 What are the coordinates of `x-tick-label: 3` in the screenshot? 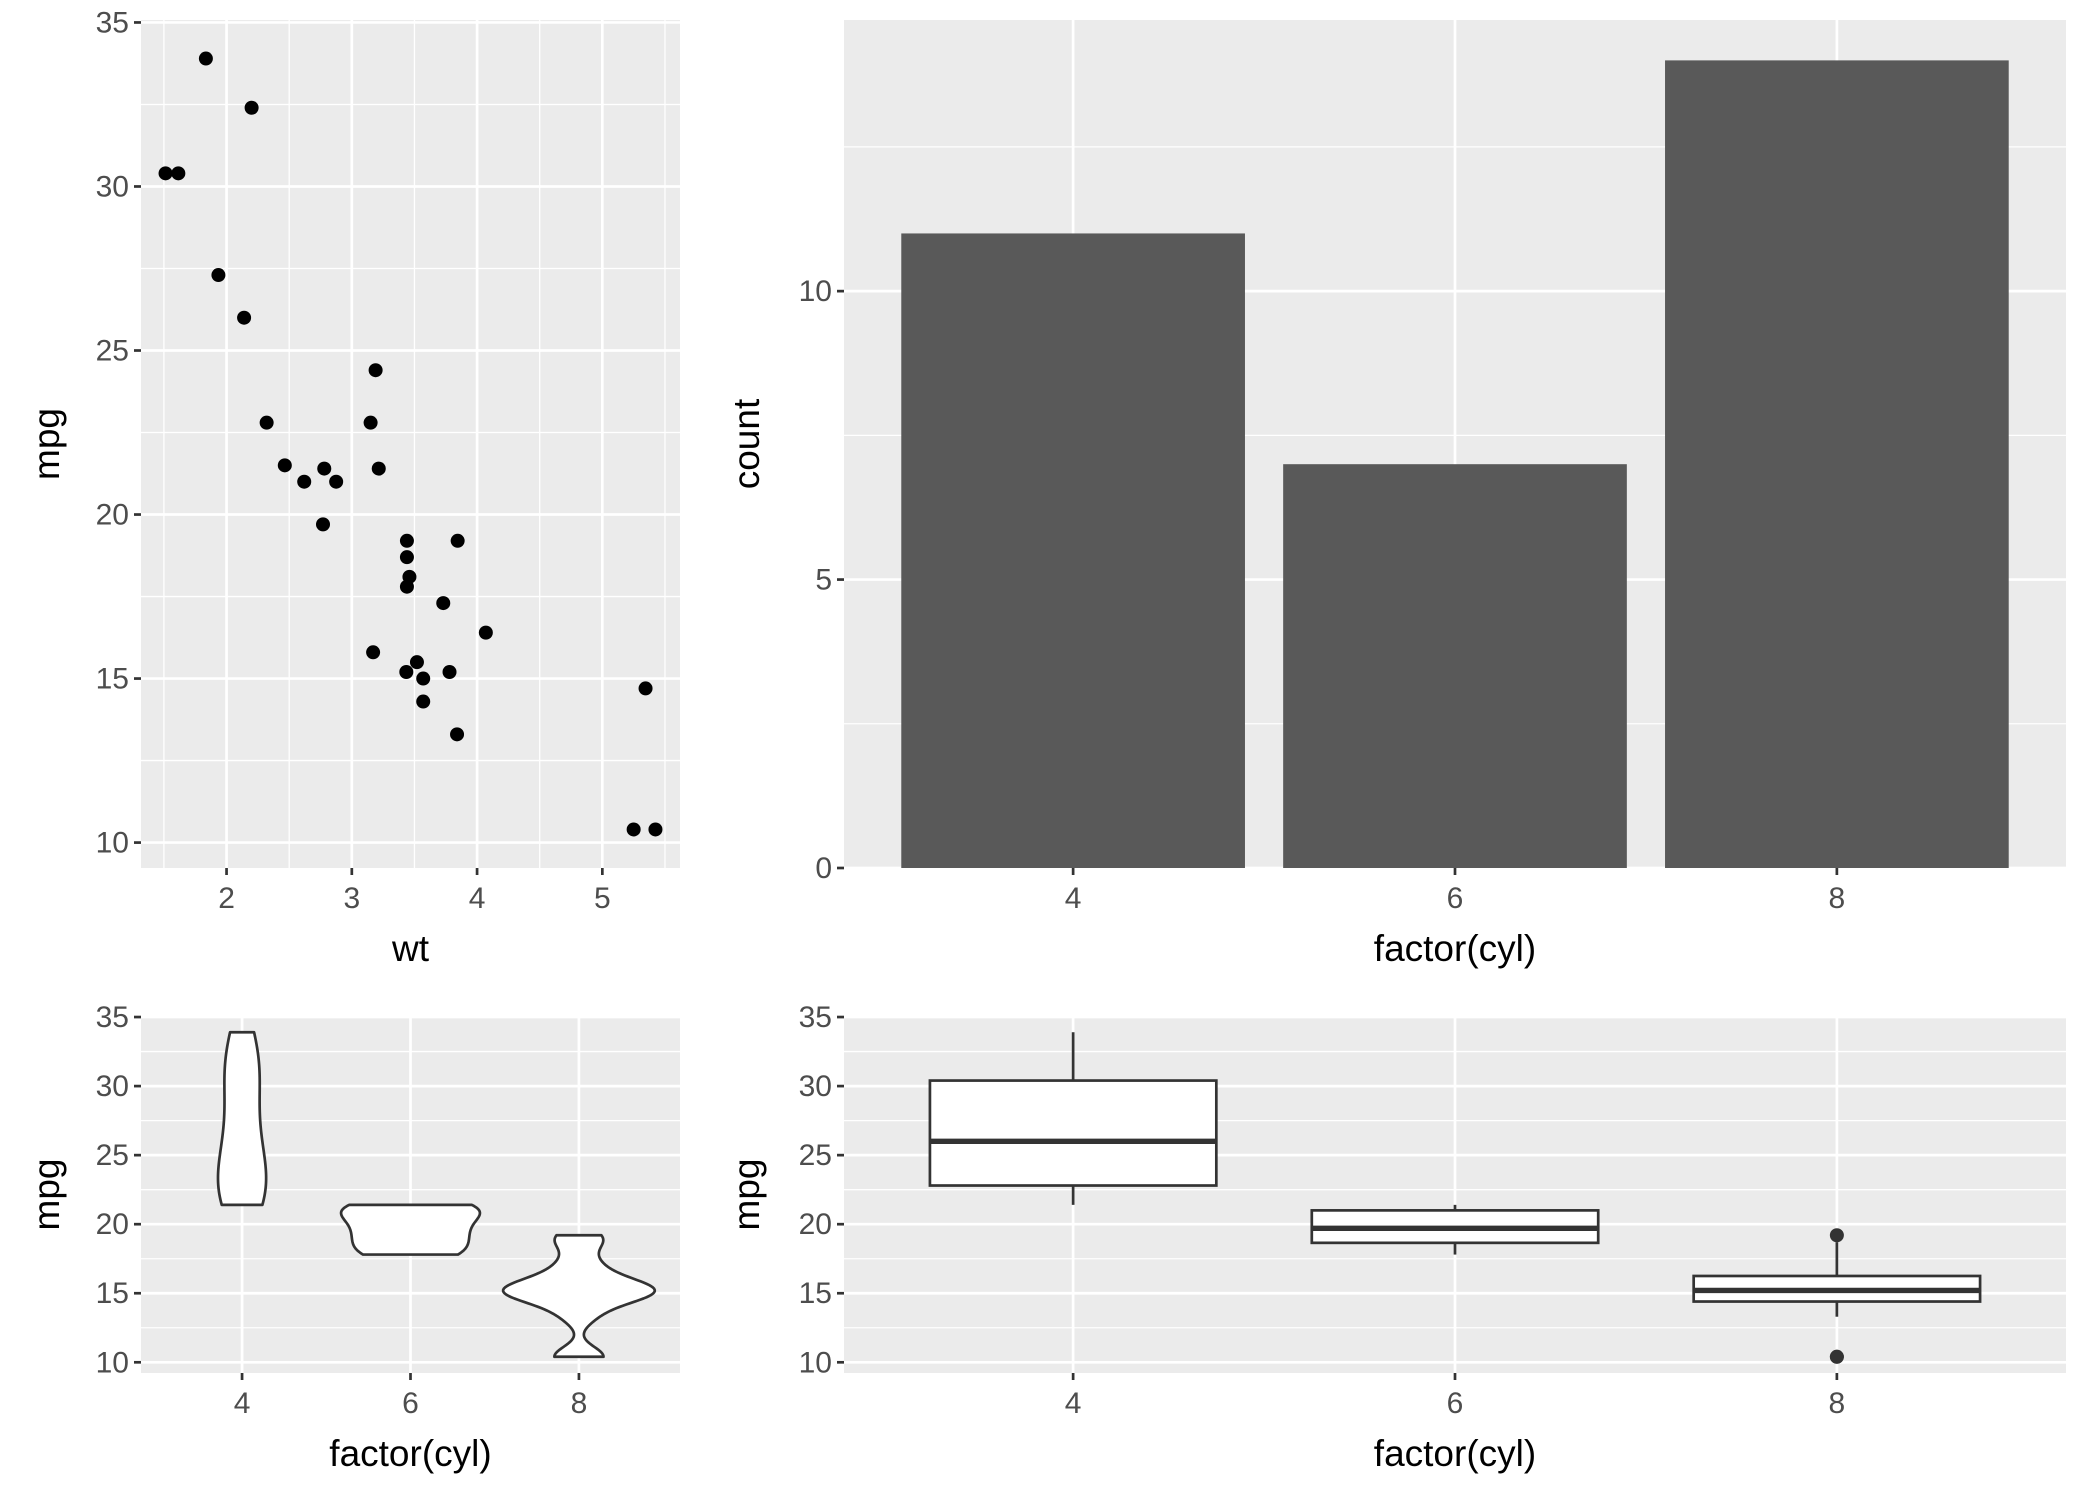 It's located at (351, 898).